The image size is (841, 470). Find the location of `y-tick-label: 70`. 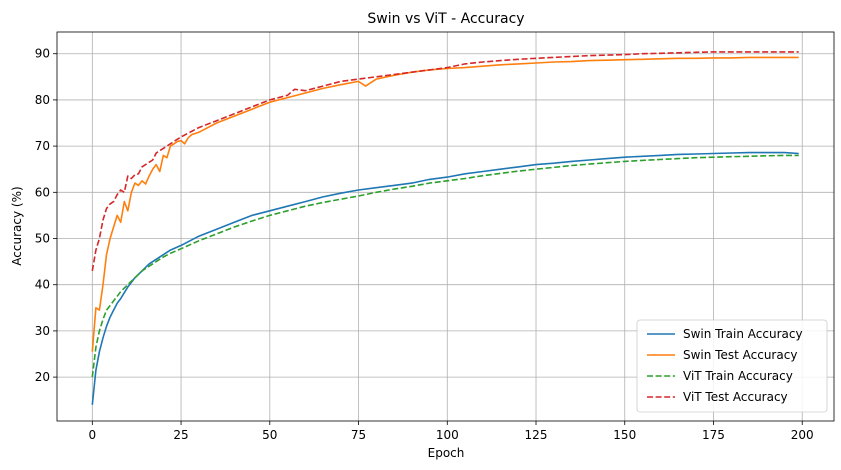

y-tick-label: 70 is located at coordinates (42, 146).